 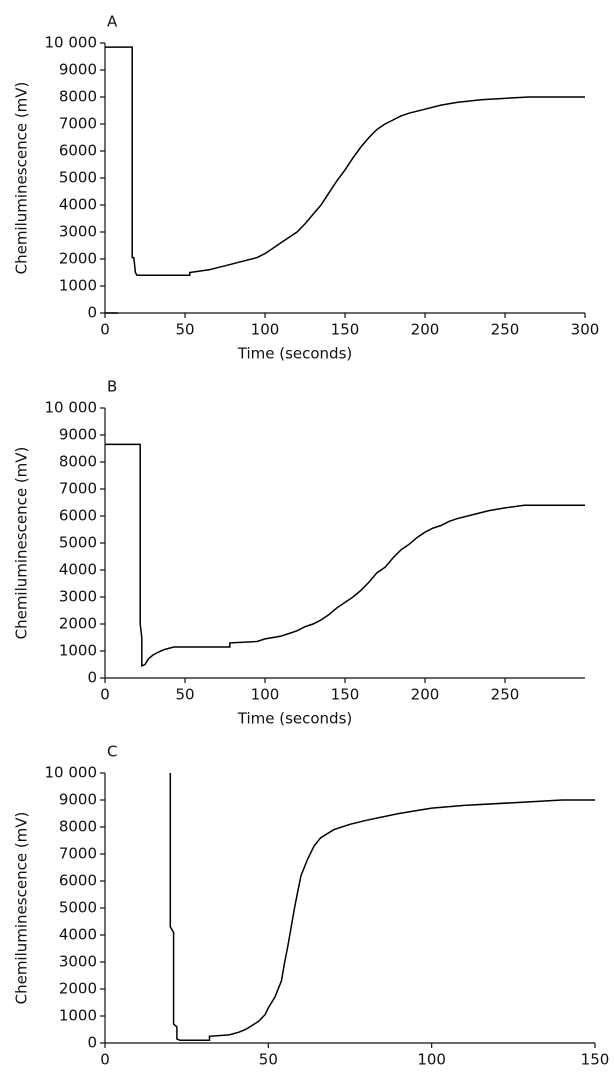 What do you see at coordinates (112, 22) in the screenshot?
I see `panel-label: A` at bounding box center [112, 22].